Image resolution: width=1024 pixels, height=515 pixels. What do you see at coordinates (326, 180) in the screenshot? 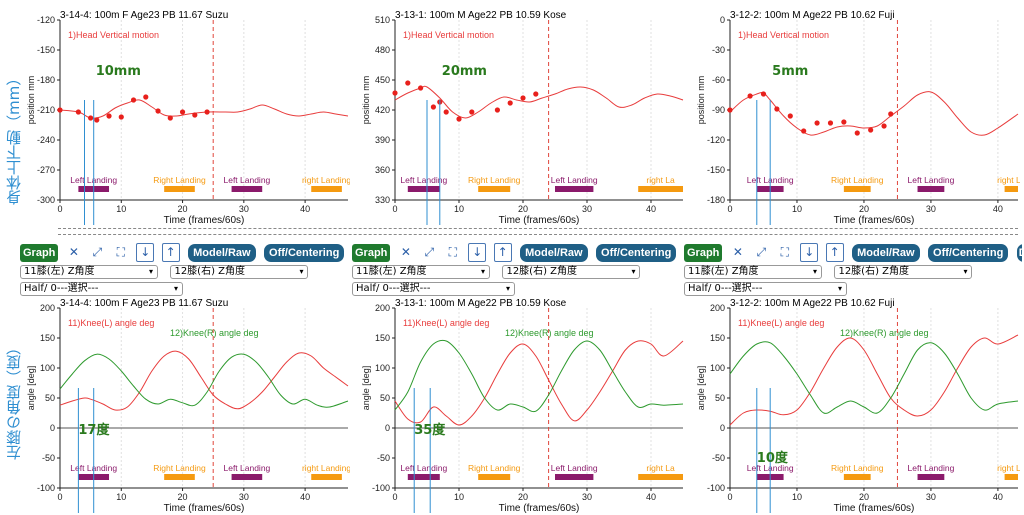
I see `landing-label: right Landing` at bounding box center [326, 180].